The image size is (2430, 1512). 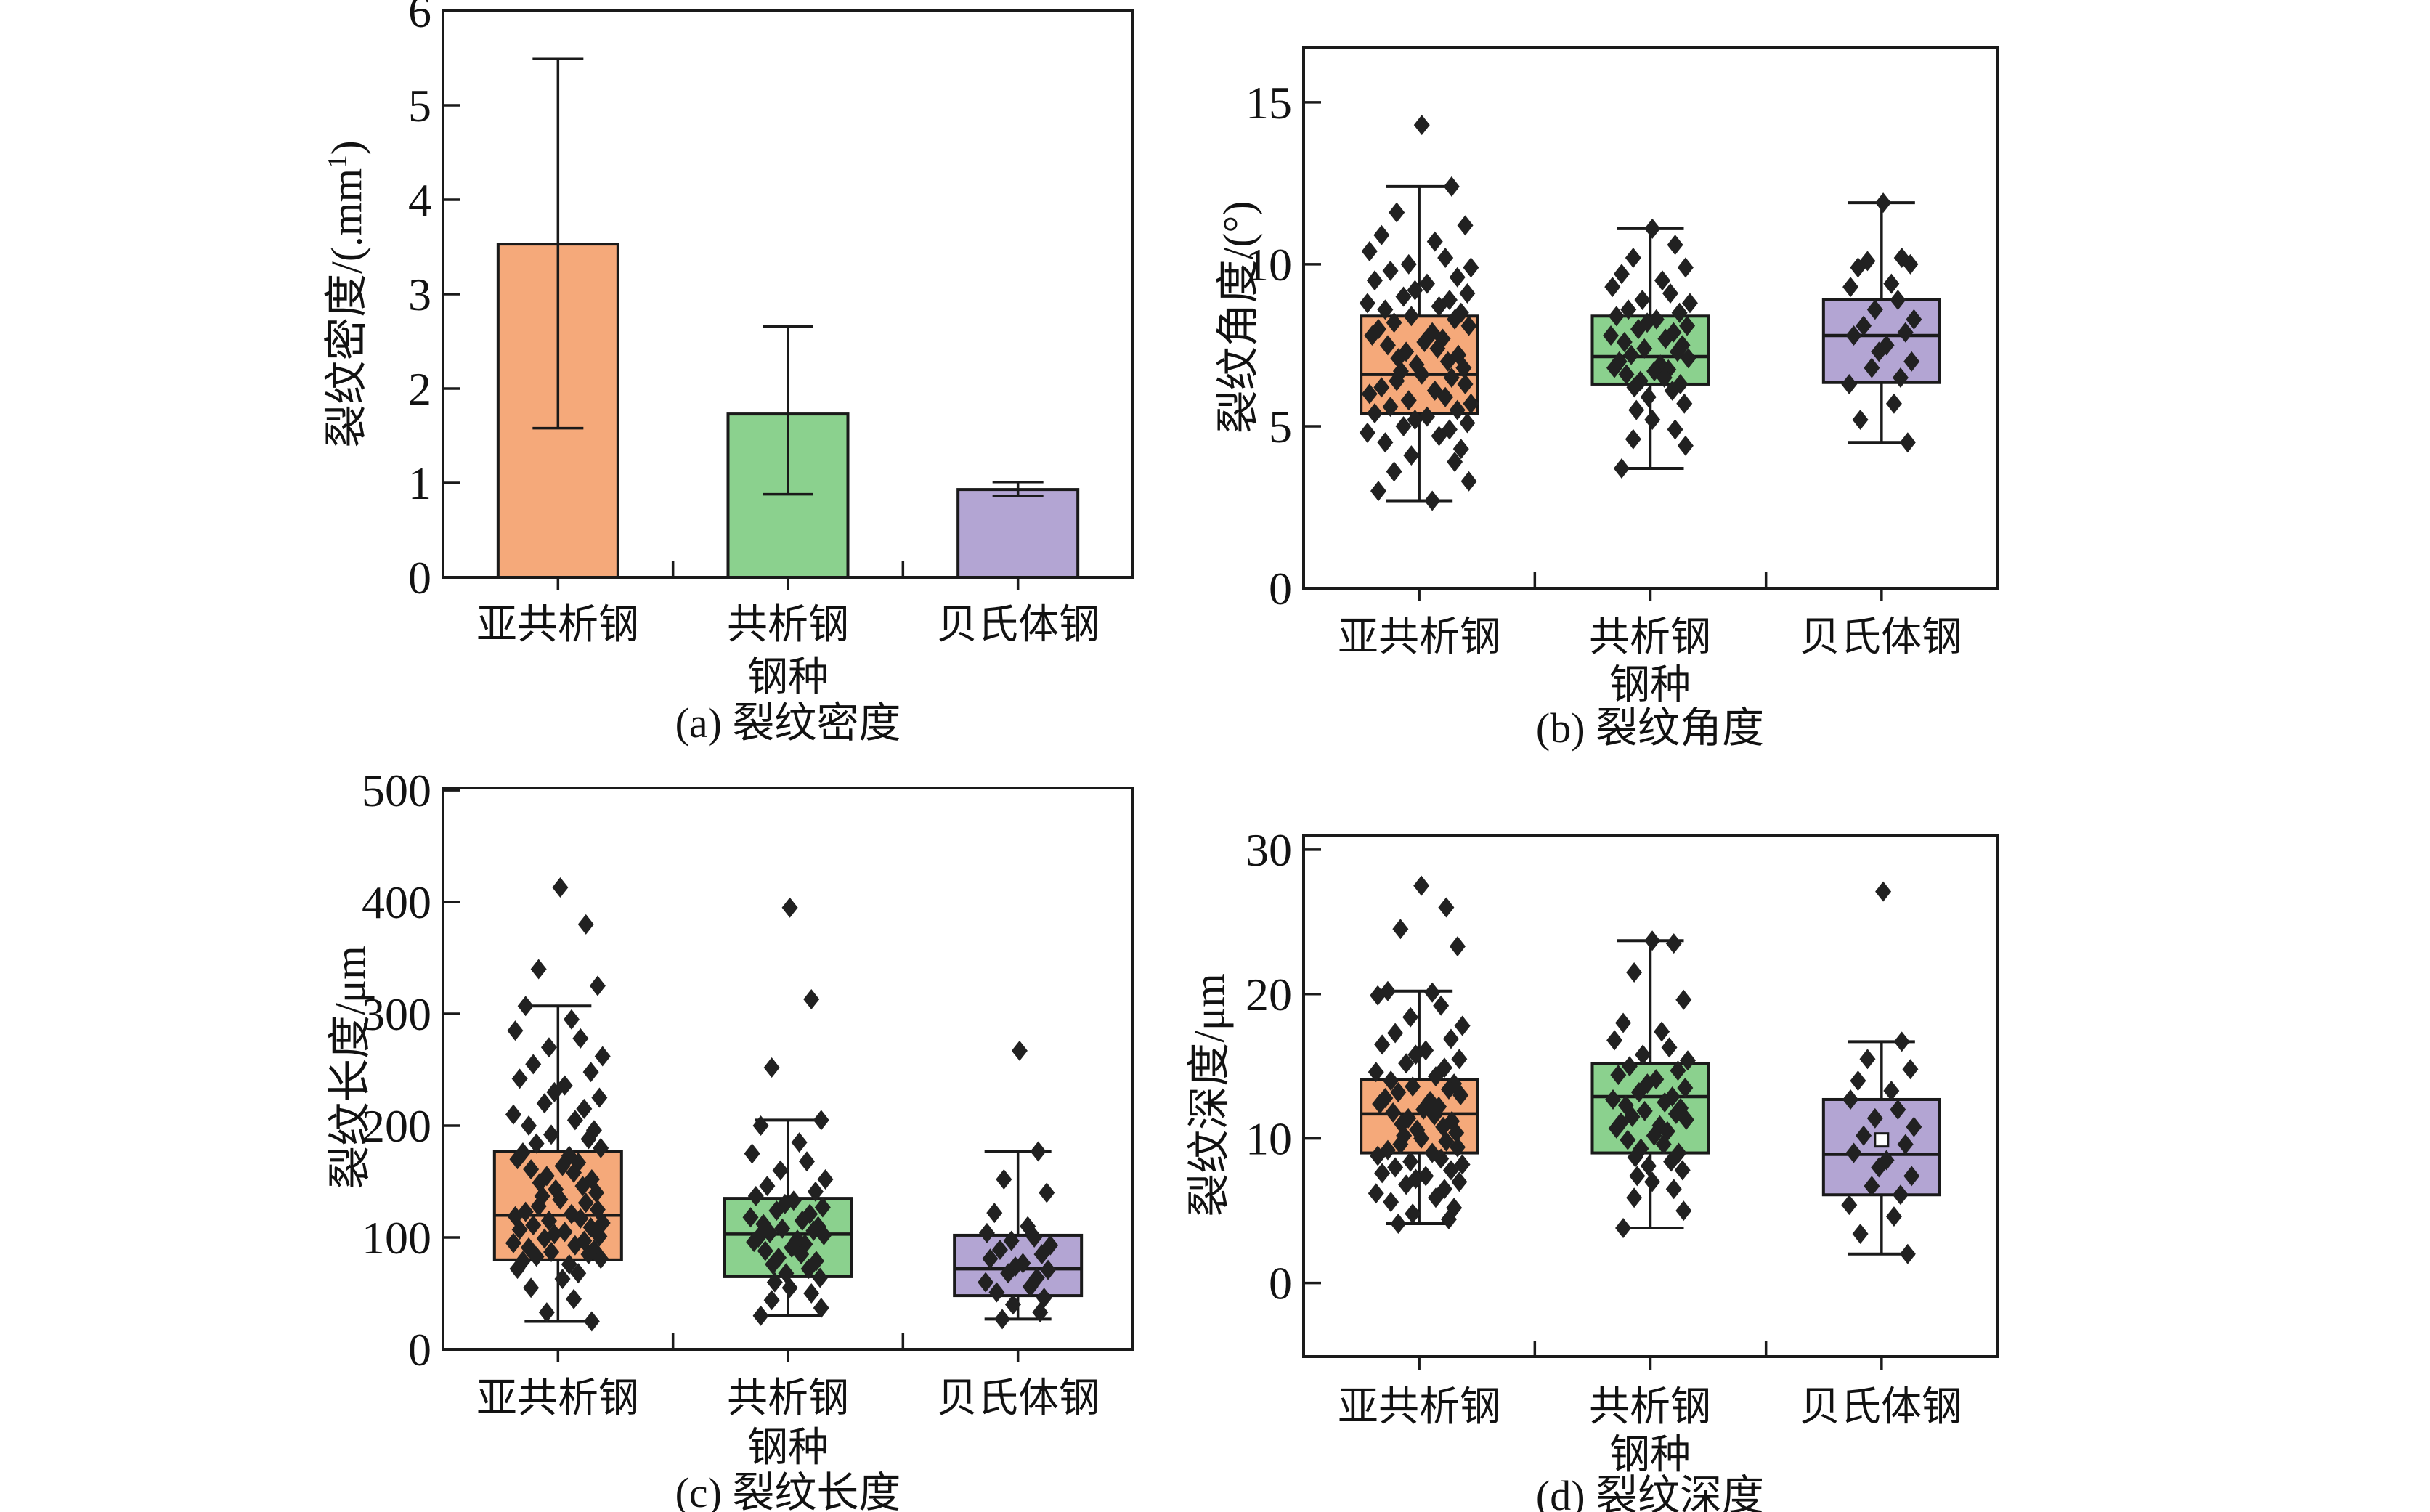 I want to click on svg-text: 300, so click(x=396, y=1014).